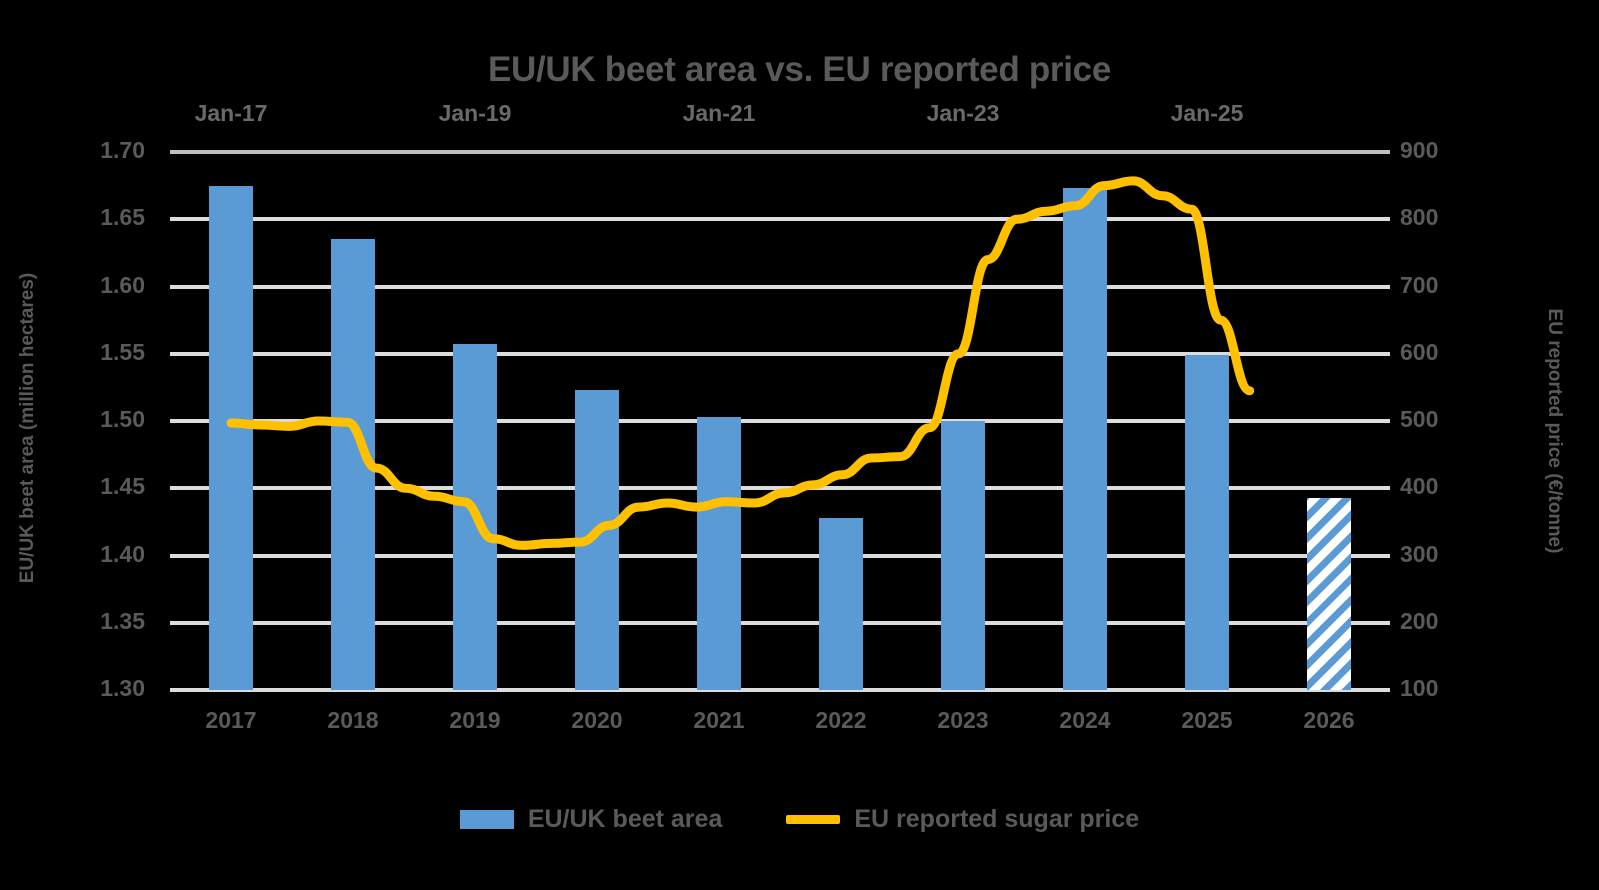  What do you see at coordinates (1329, 720) in the screenshot?
I see `x-axis-tick: 2026` at bounding box center [1329, 720].